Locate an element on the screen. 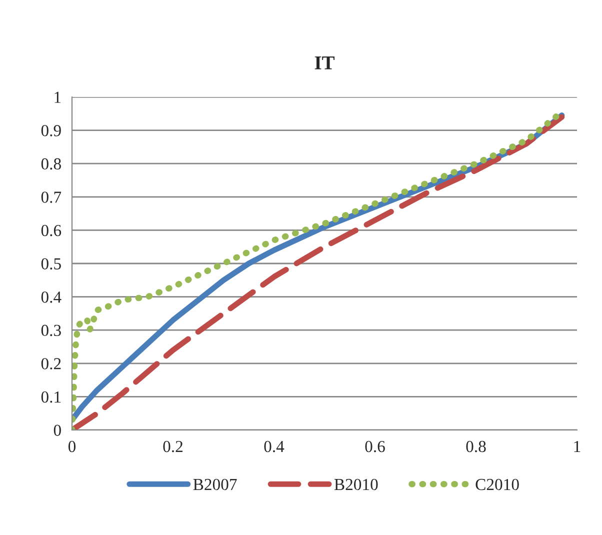 The width and height of the screenshot is (602, 535). y-tick-label: 0.1 is located at coordinates (51, 397).